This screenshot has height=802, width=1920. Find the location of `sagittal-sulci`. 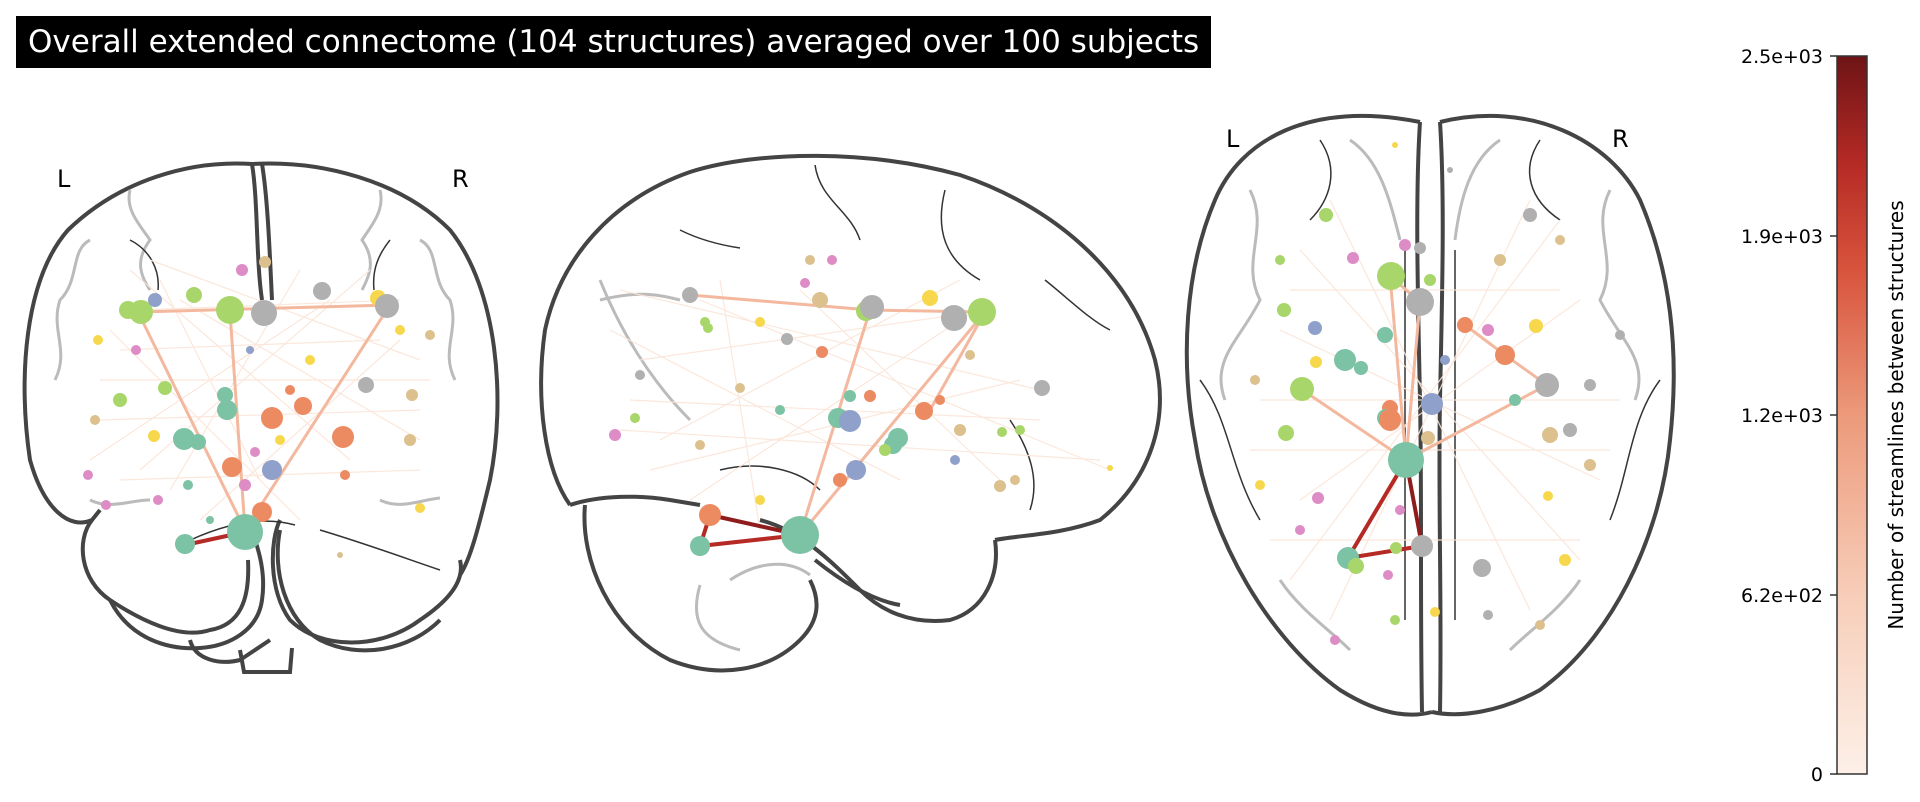

sagittal-sulci is located at coordinates (704, 465).